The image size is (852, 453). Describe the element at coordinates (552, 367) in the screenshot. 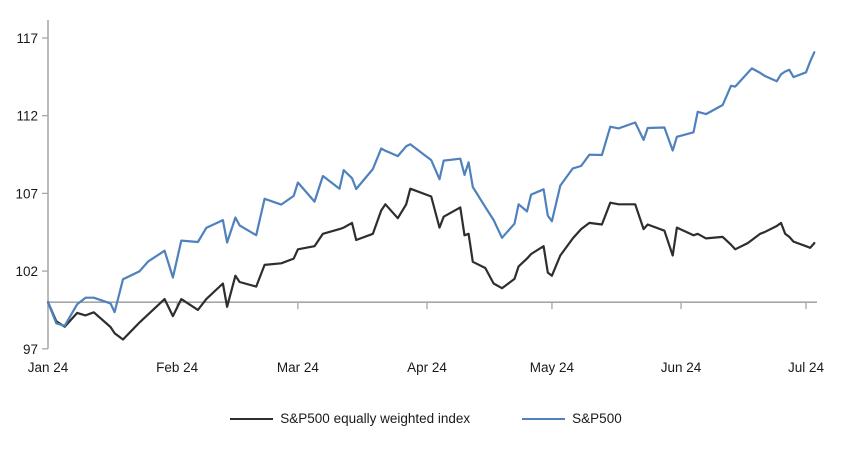

I see `x-axis-label-may-24: May 24` at that location.